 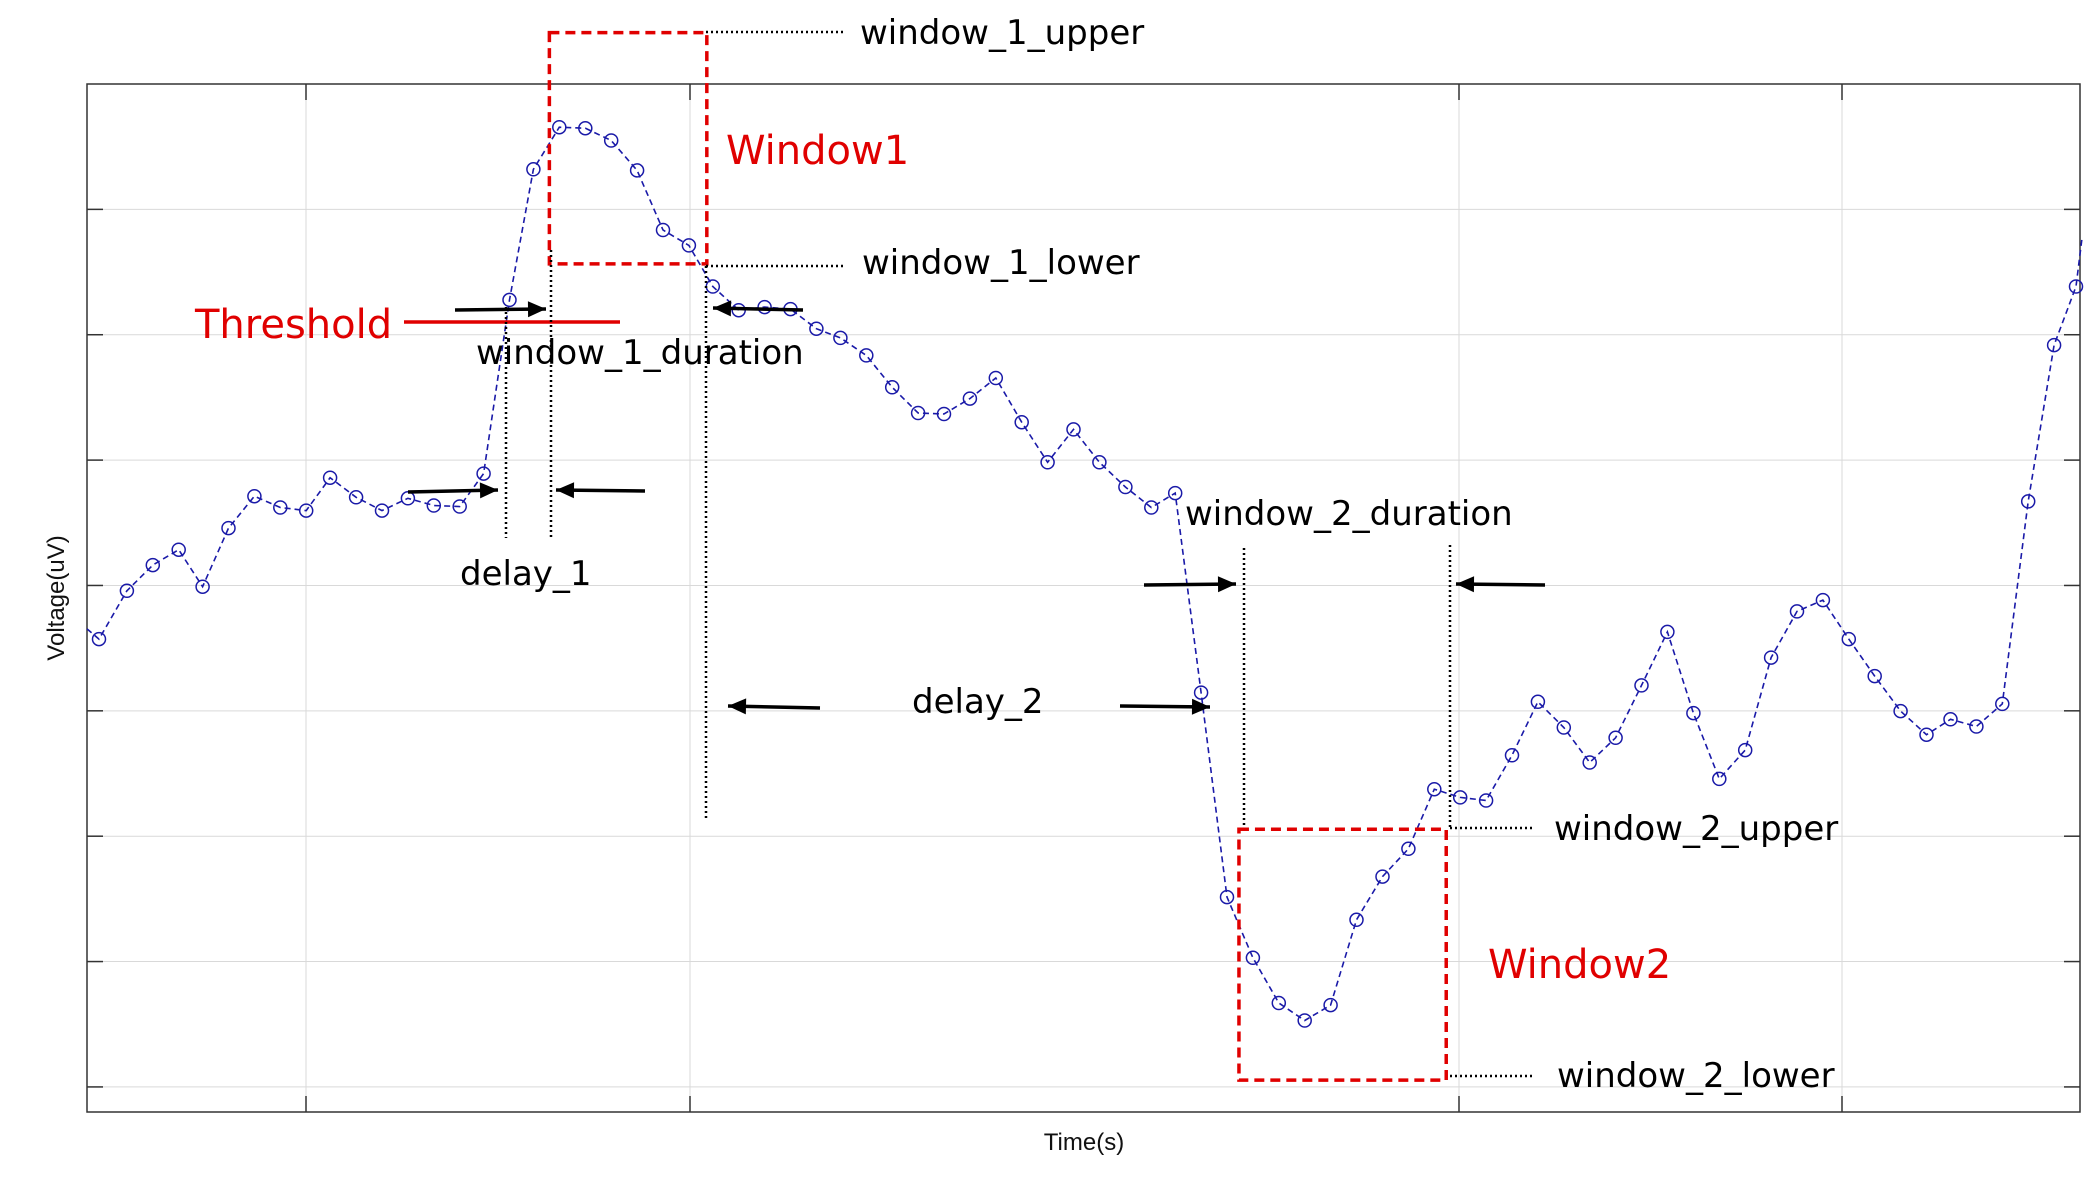 I want to click on window-2-duration-arrow-left, so click(x=1190, y=584).